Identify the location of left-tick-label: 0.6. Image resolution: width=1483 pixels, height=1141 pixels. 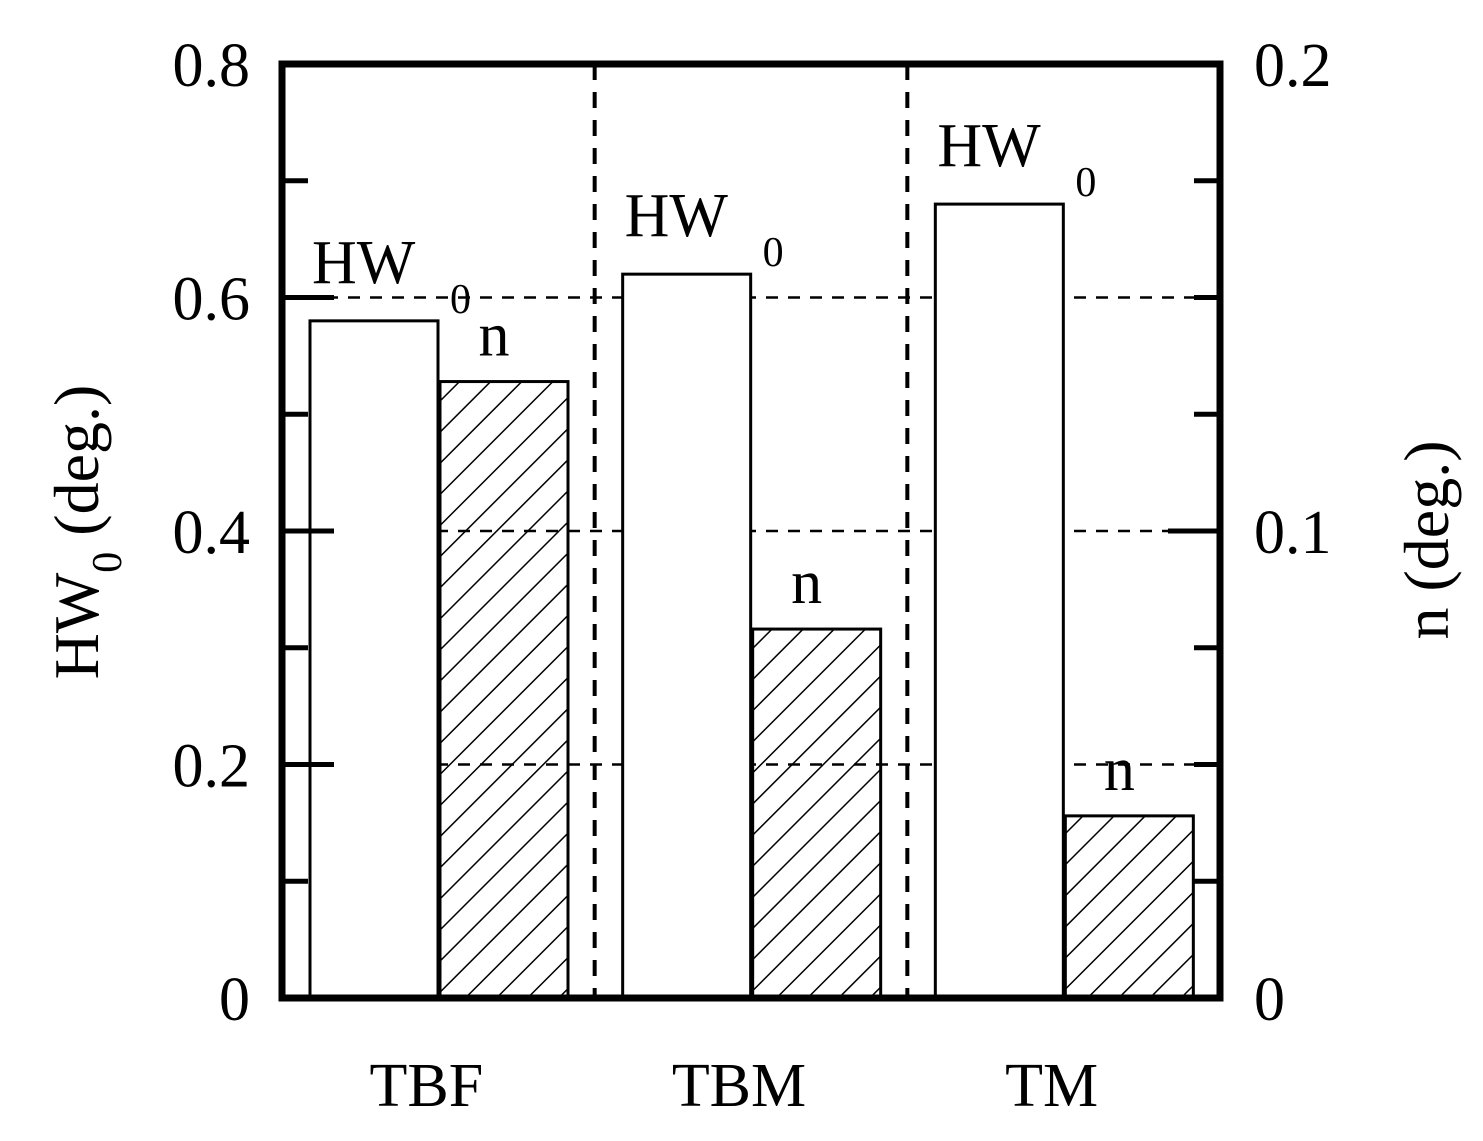
(212, 300).